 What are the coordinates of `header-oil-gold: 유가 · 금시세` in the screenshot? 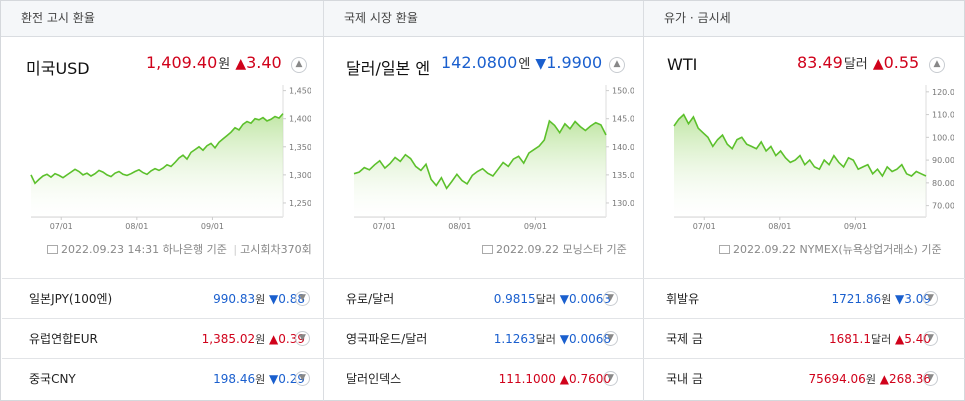 It's located at (803, 18).